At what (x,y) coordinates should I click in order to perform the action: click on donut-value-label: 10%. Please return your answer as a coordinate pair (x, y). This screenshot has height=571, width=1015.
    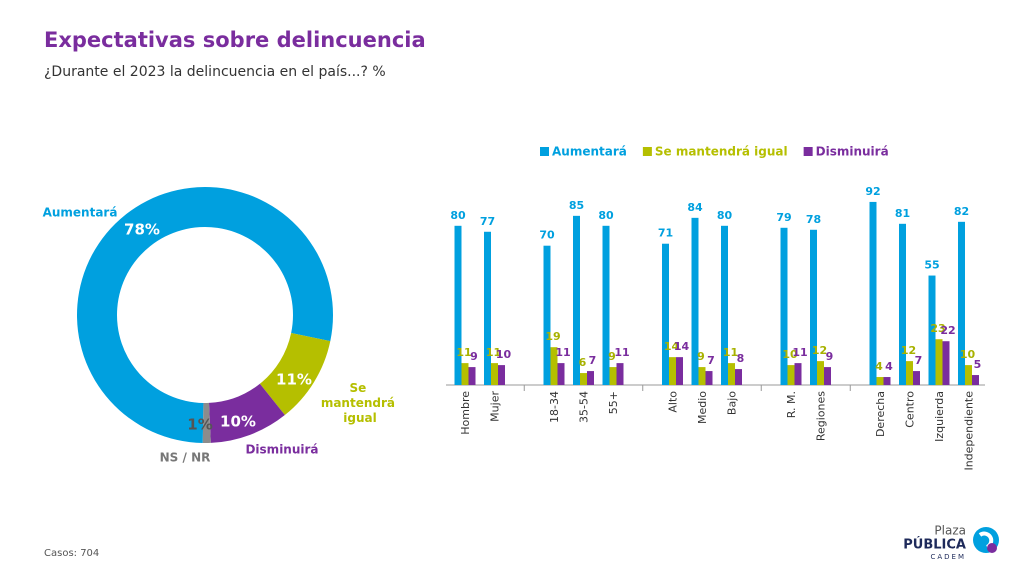
    Looking at the image, I should click on (238, 422).